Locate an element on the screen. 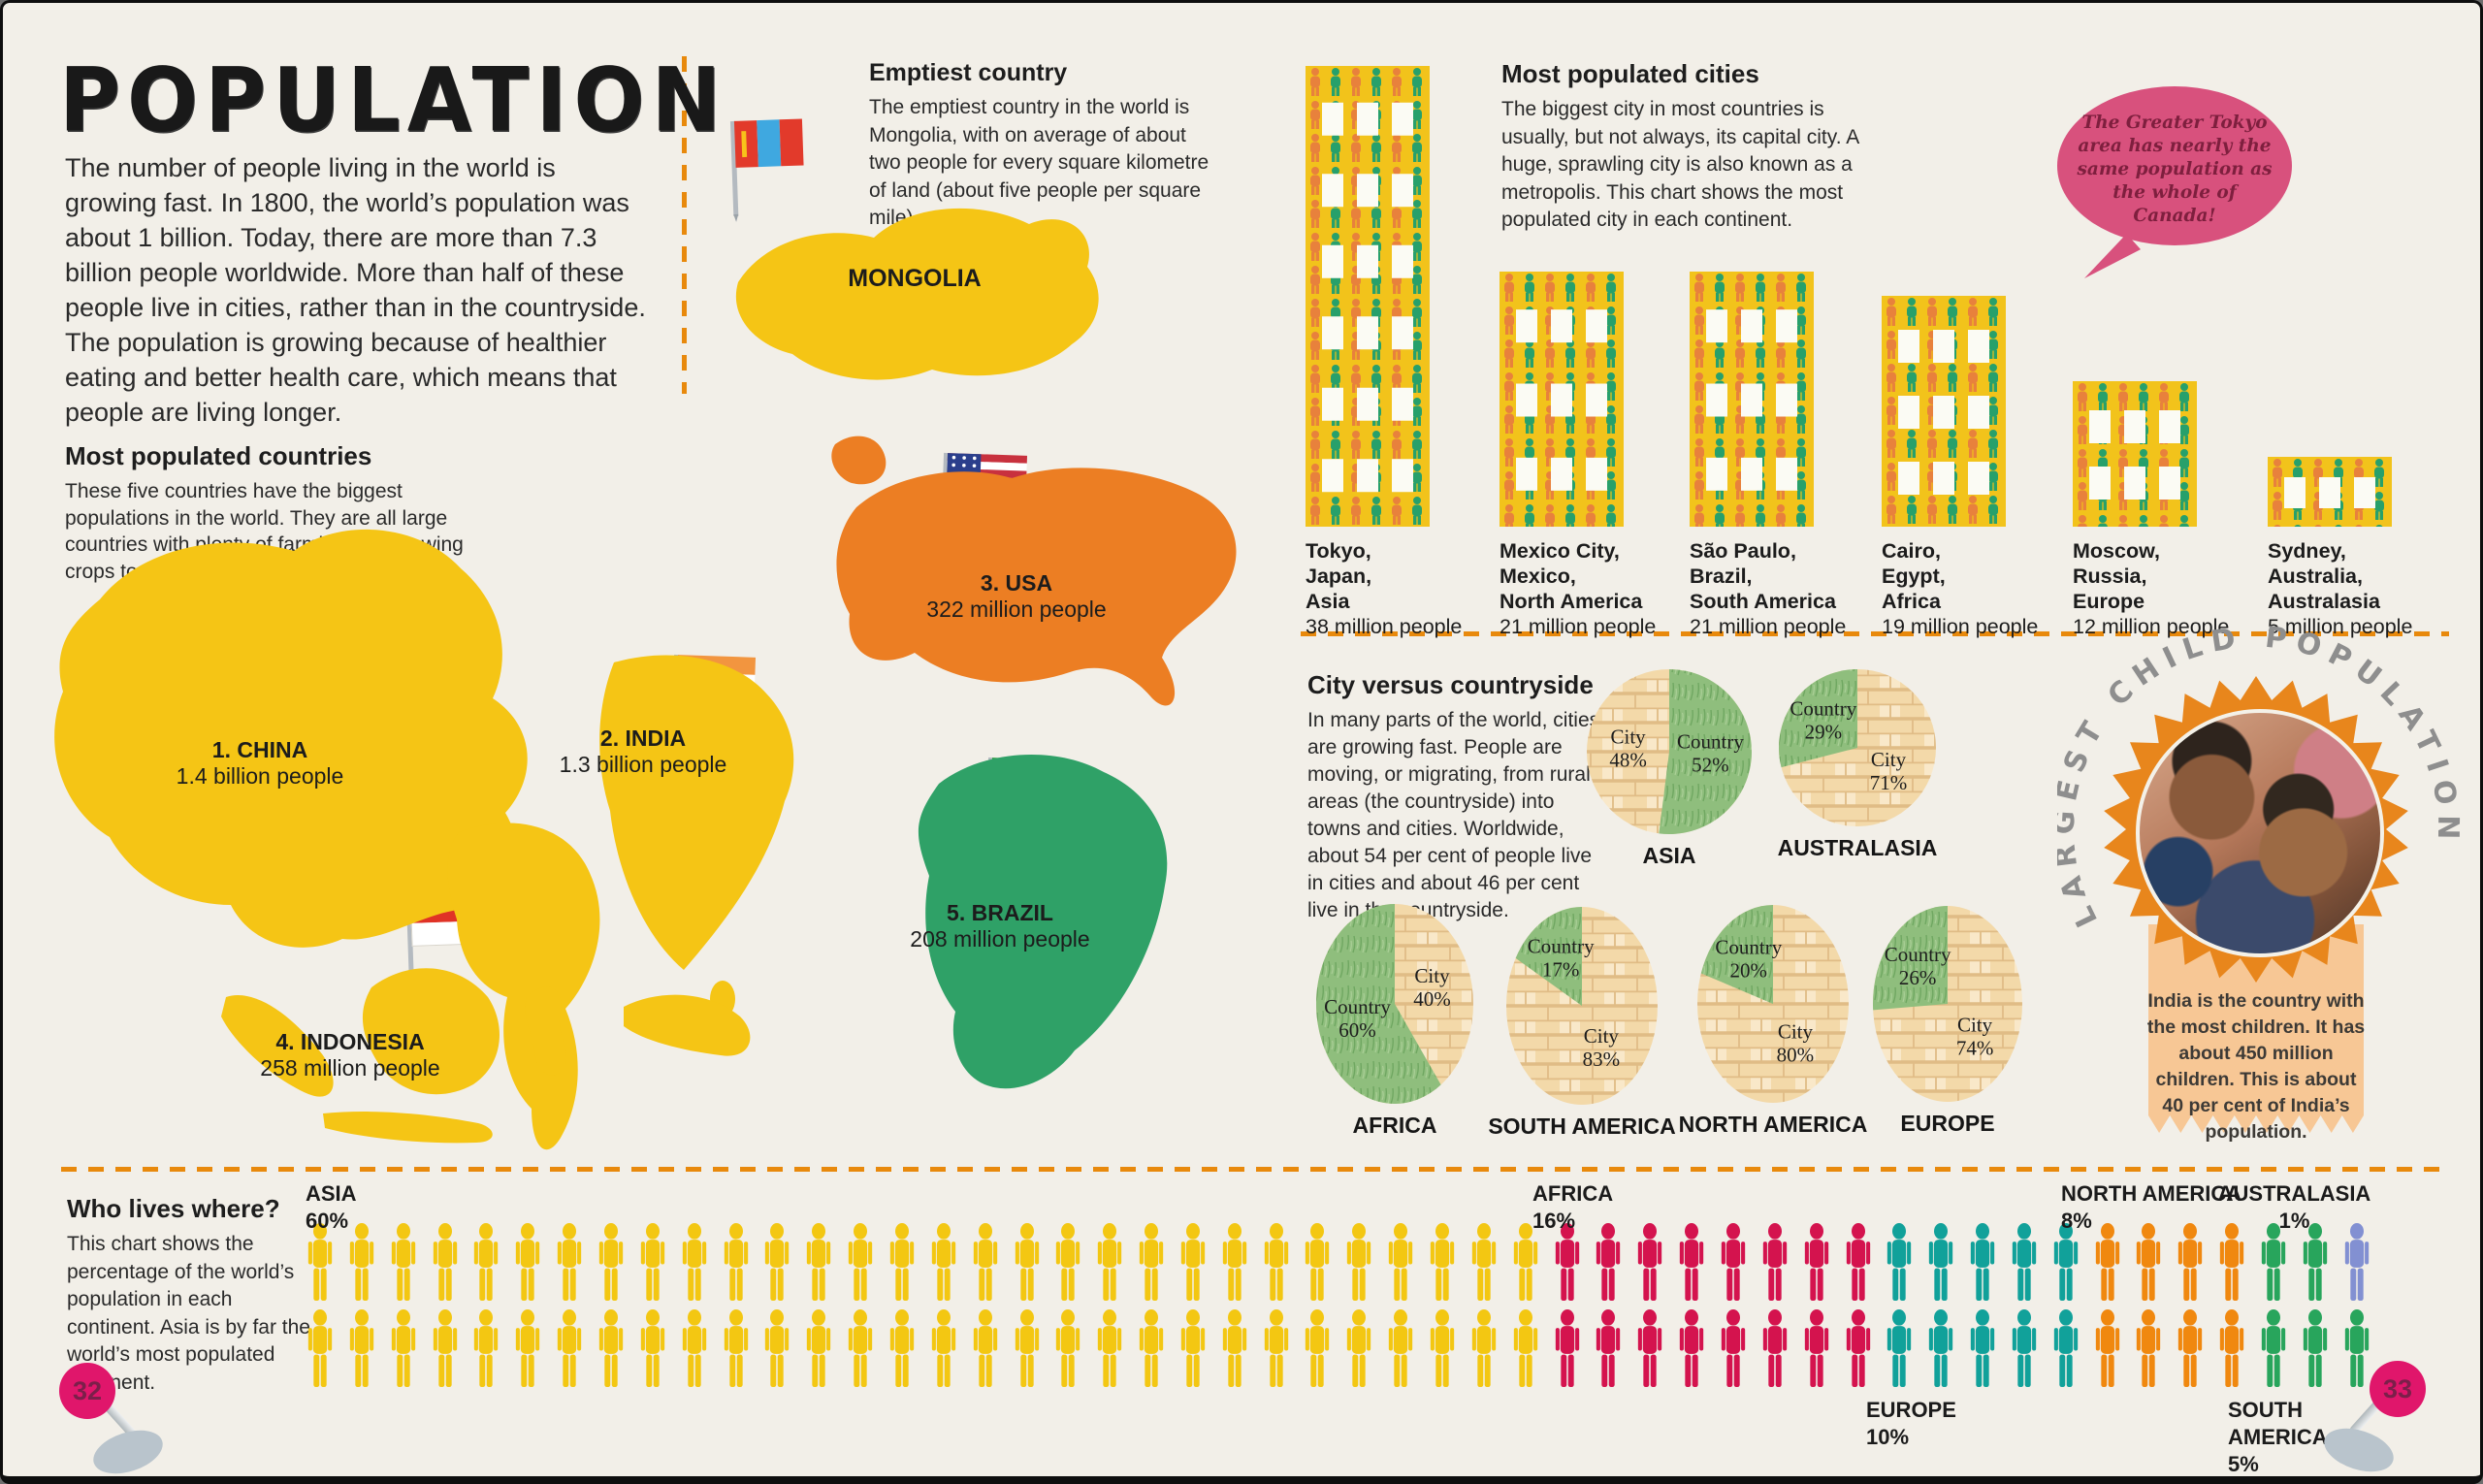 This screenshot has height=1484, width=2483. cities-bar-chart is located at coordinates (1856, 294).